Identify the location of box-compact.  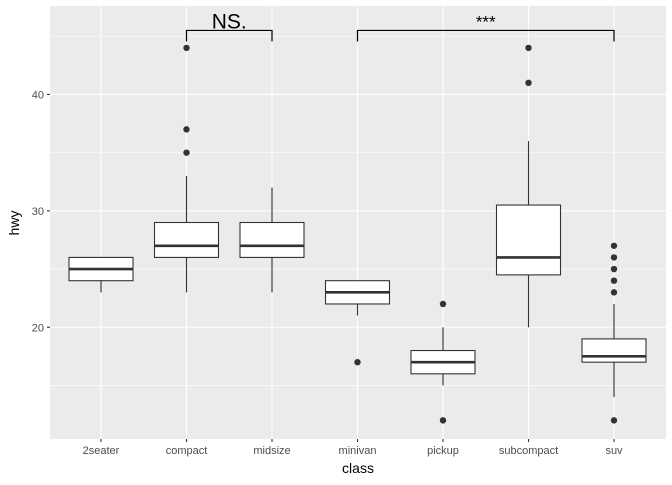
(186, 168).